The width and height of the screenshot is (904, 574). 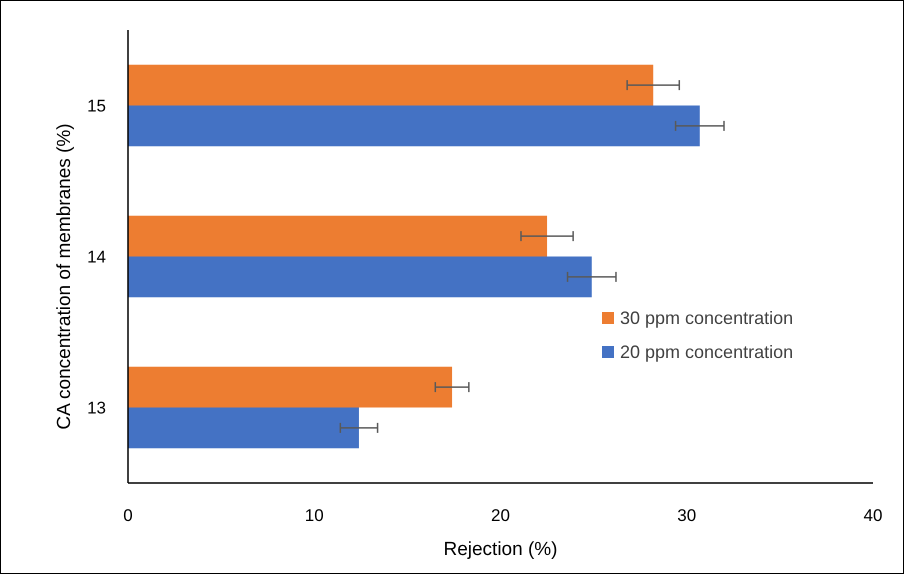 What do you see at coordinates (96, 257) in the screenshot?
I see `y-tick-label: 14` at bounding box center [96, 257].